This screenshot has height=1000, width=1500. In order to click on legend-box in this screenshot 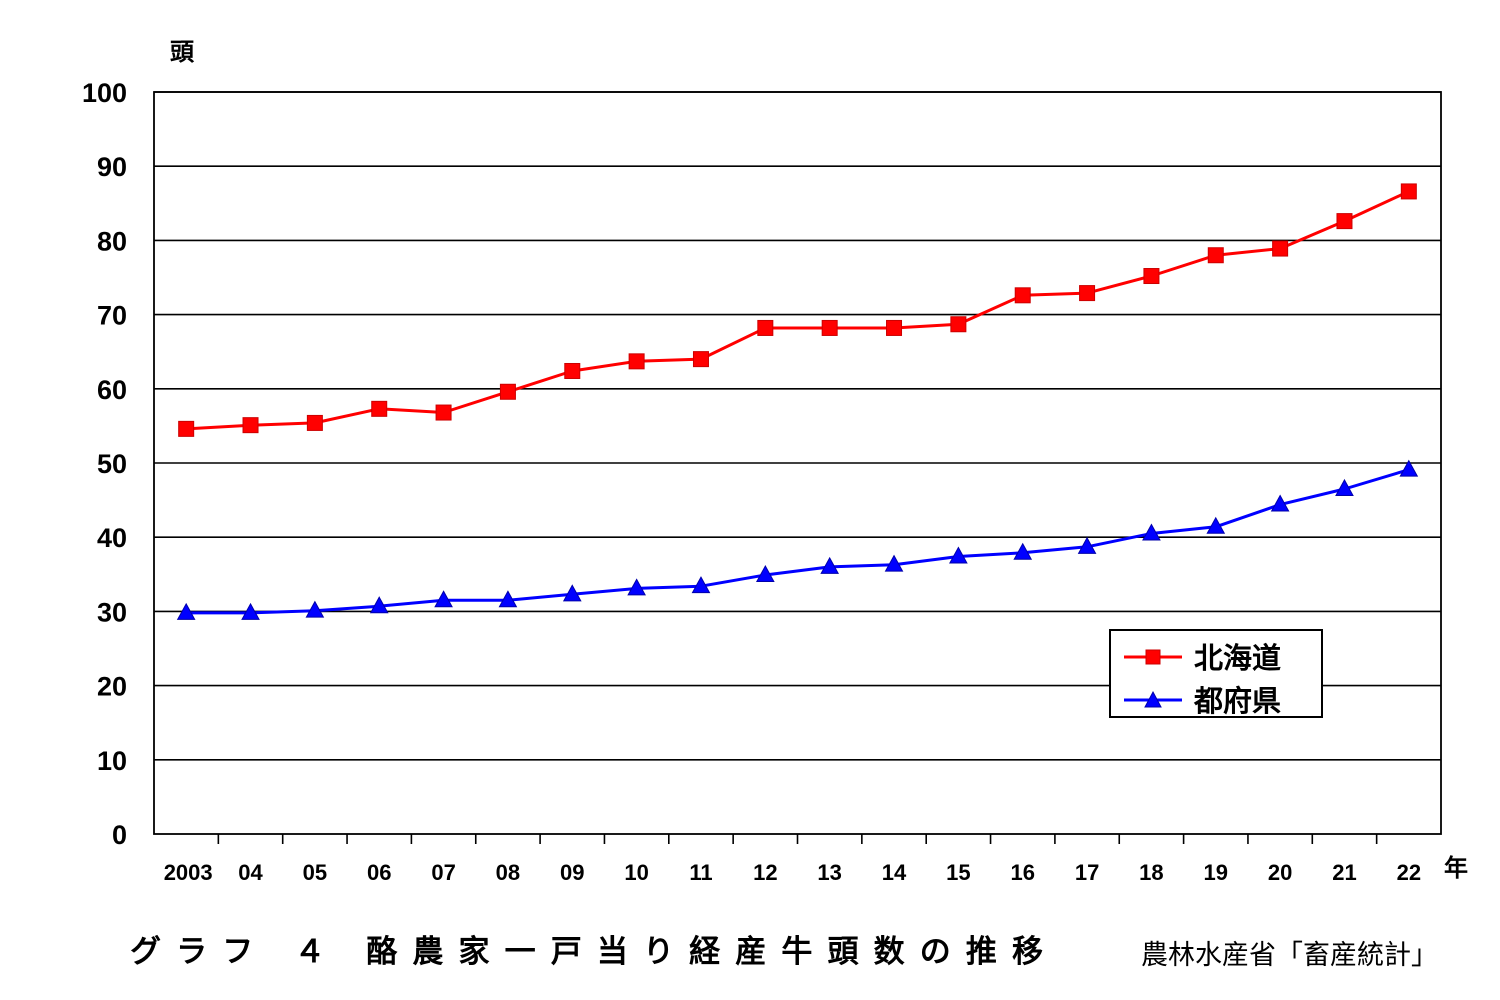, I will do `click(1216, 673)`.